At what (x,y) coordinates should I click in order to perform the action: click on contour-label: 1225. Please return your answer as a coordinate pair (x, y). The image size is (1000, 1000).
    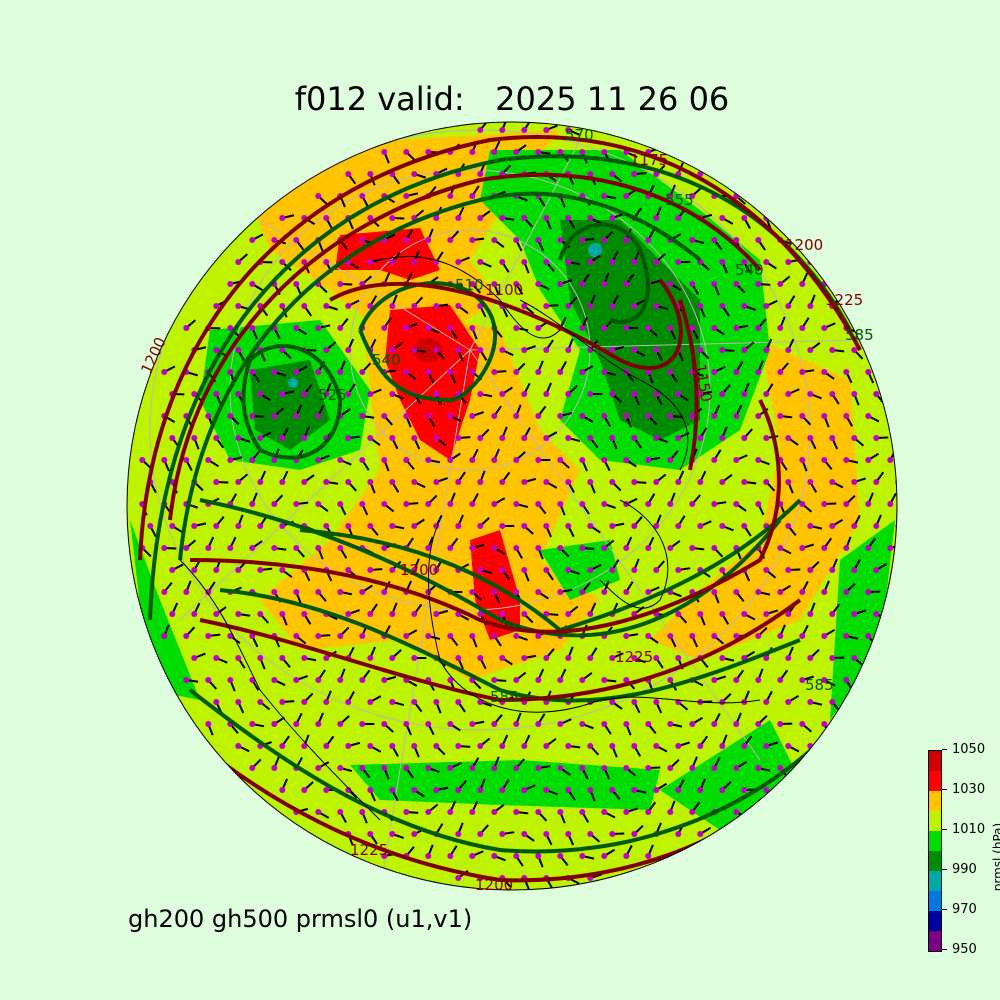
    Looking at the image, I should click on (844, 300).